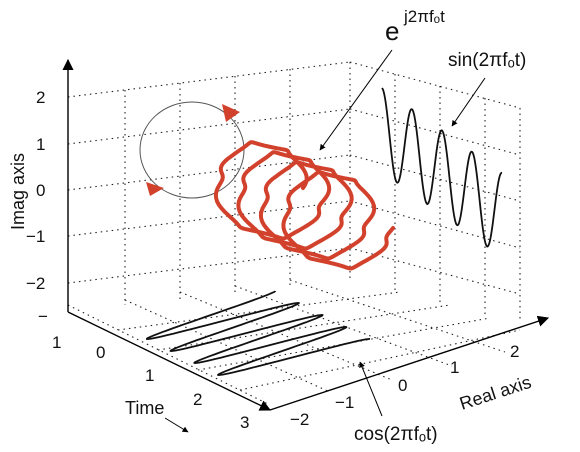 The width and height of the screenshot is (580, 452). I want to click on time-axis-line, so click(169, 361).